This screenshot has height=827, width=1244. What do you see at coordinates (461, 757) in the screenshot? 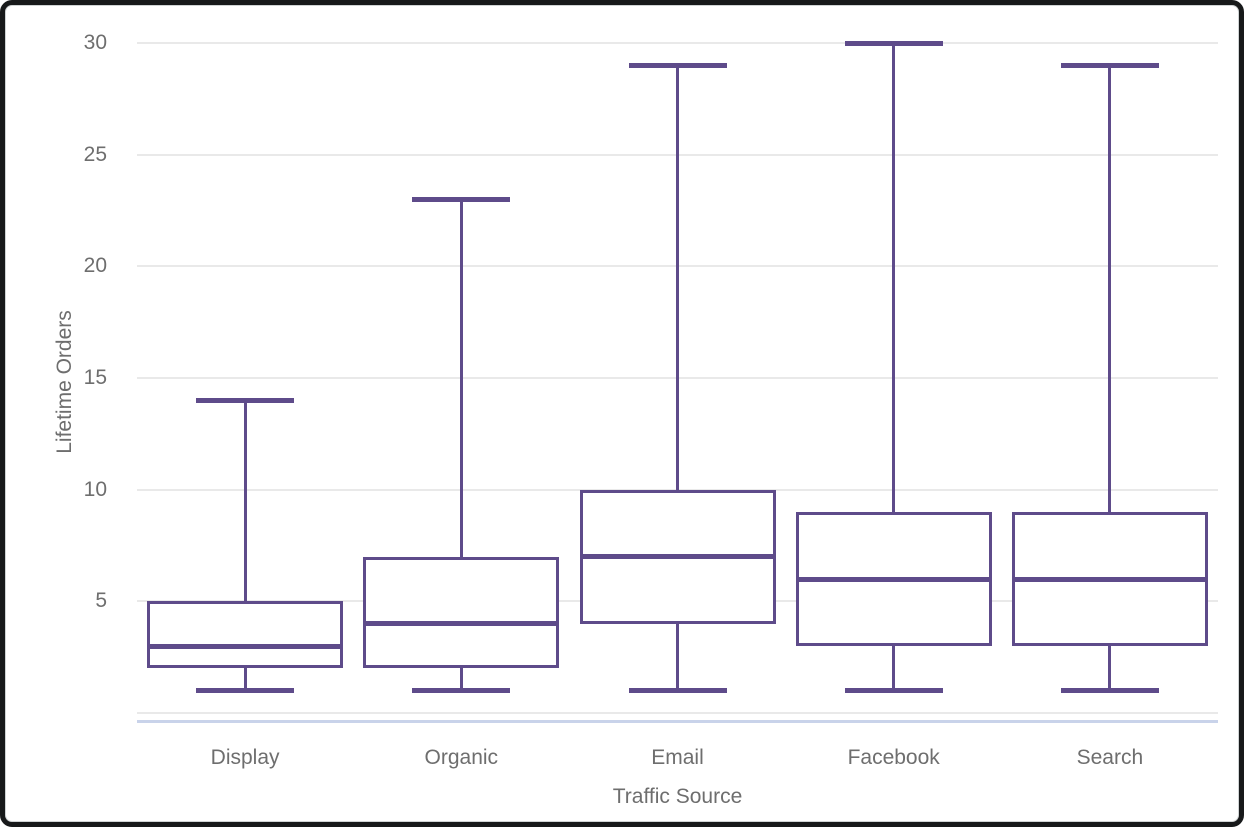
I see `x-category-label: Organic` at bounding box center [461, 757].